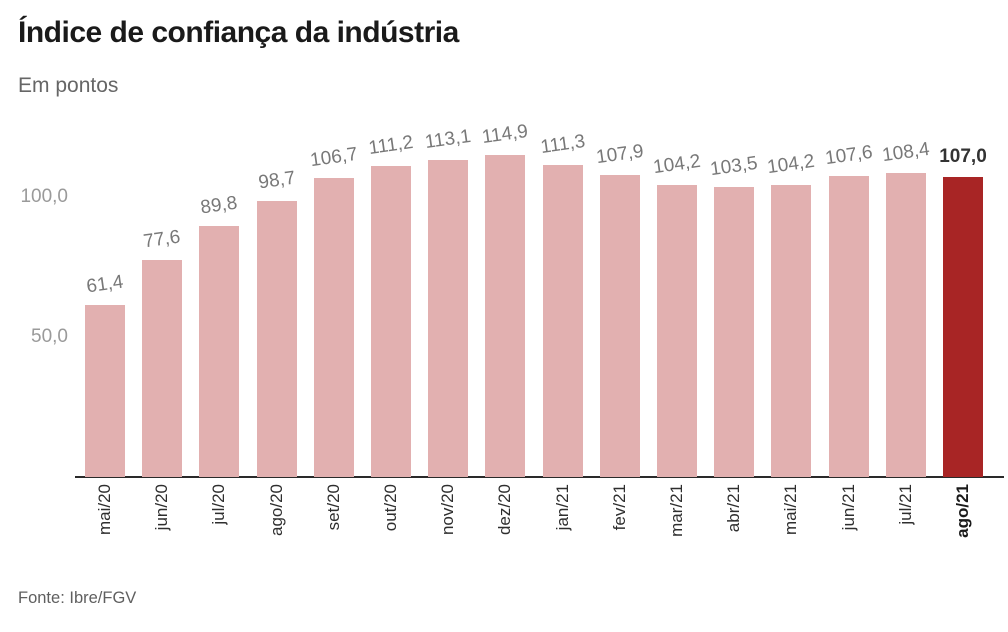 This screenshot has width=1008, height=632. What do you see at coordinates (848, 507) in the screenshot?
I see `x-axis-label: jun/21` at bounding box center [848, 507].